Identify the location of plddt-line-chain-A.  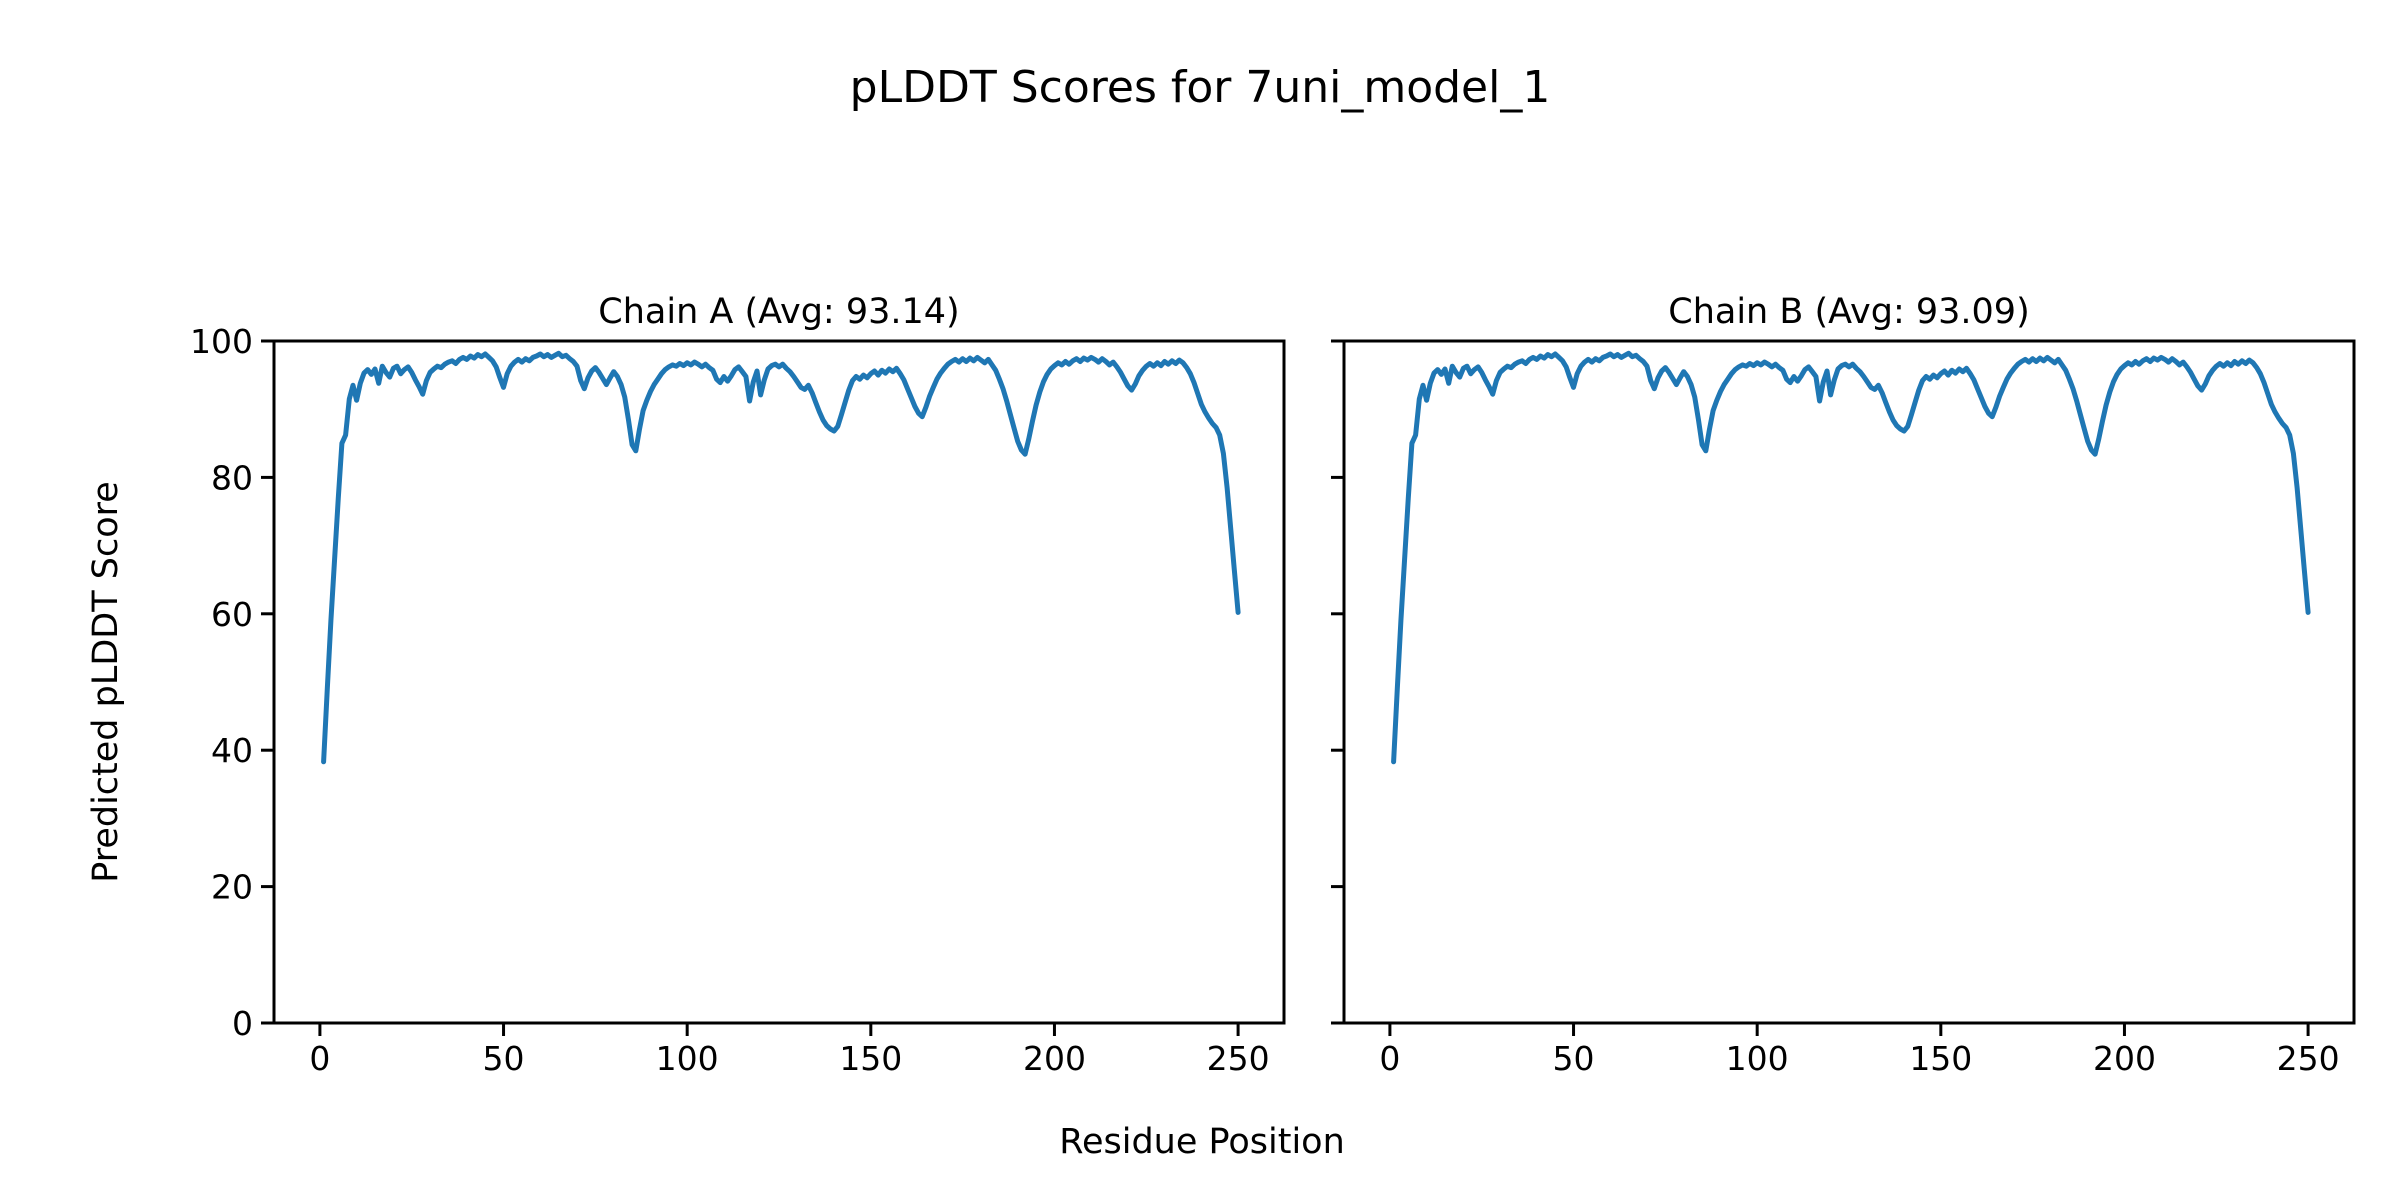
(781, 557).